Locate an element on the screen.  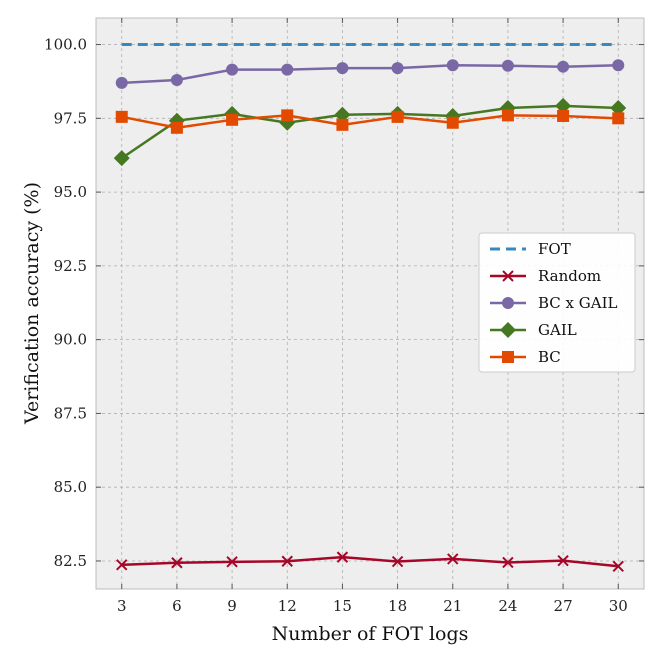
y-tick-label: 82.5 is located at coordinates (70, 561).